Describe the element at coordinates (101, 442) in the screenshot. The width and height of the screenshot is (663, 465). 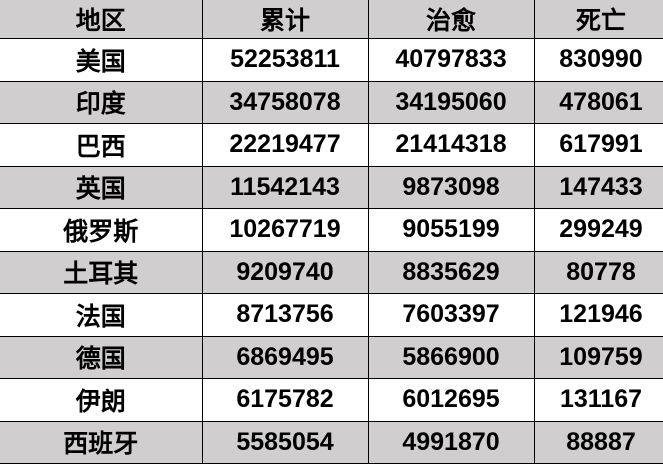
I see `cell-region: 西班牙` at that location.